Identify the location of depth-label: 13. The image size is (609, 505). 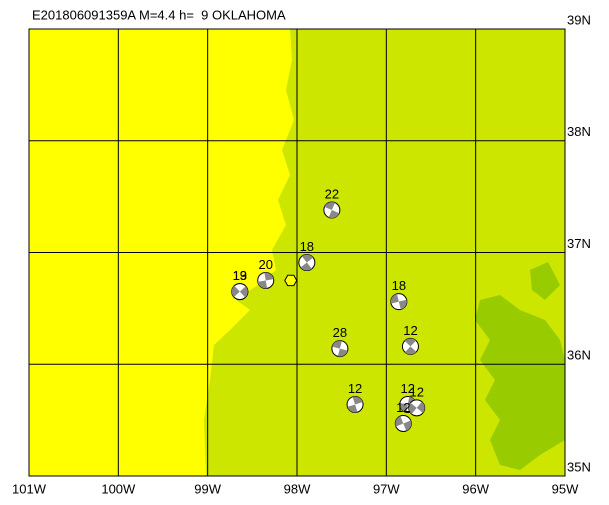
(240, 275).